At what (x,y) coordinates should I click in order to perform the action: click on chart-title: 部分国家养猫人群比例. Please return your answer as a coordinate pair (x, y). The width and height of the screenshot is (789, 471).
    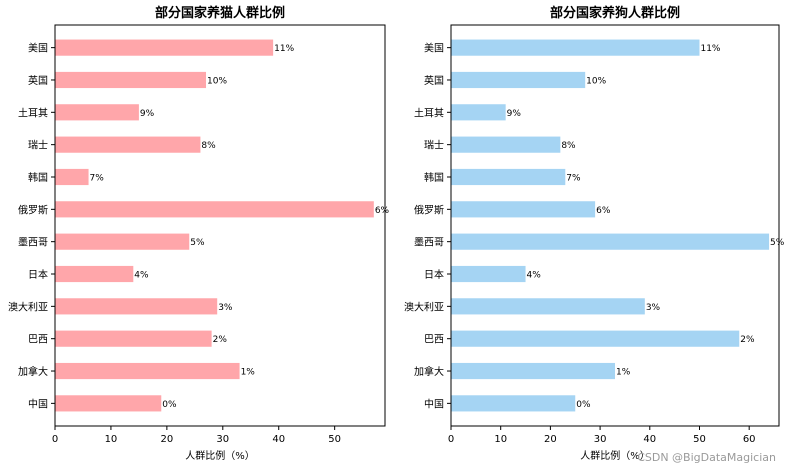
    Looking at the image, I should click on (220, 13).